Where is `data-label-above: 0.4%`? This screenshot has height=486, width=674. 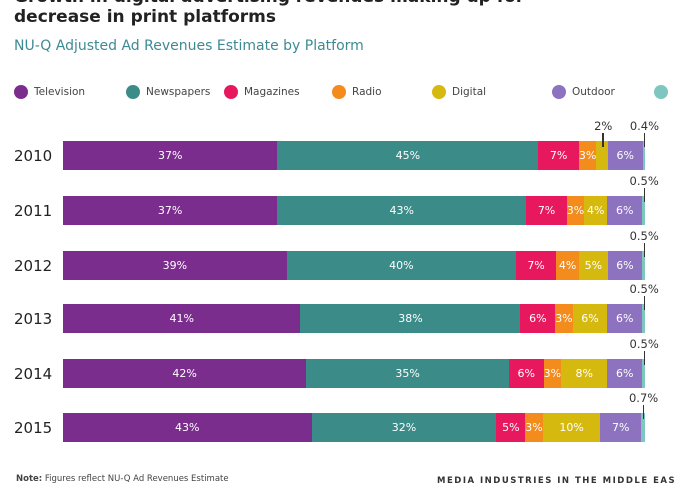 data-label-above: 0.4% is located at coordinates (644, 126).